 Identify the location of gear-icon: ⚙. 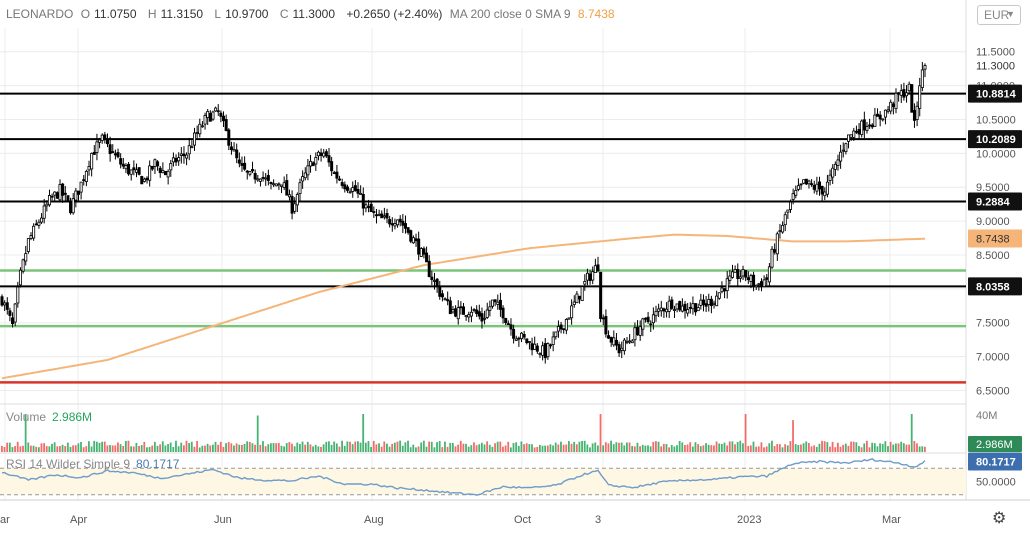
(999, 518).